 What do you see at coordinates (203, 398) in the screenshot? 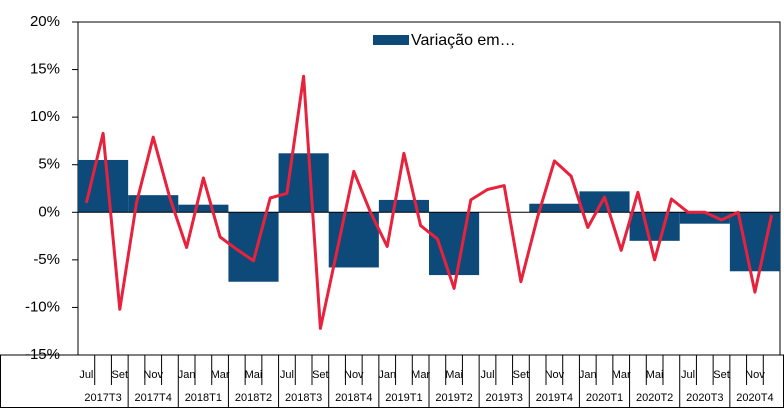
I see `x-quarter-label: 2018T1` at bounding box center [203, 398].